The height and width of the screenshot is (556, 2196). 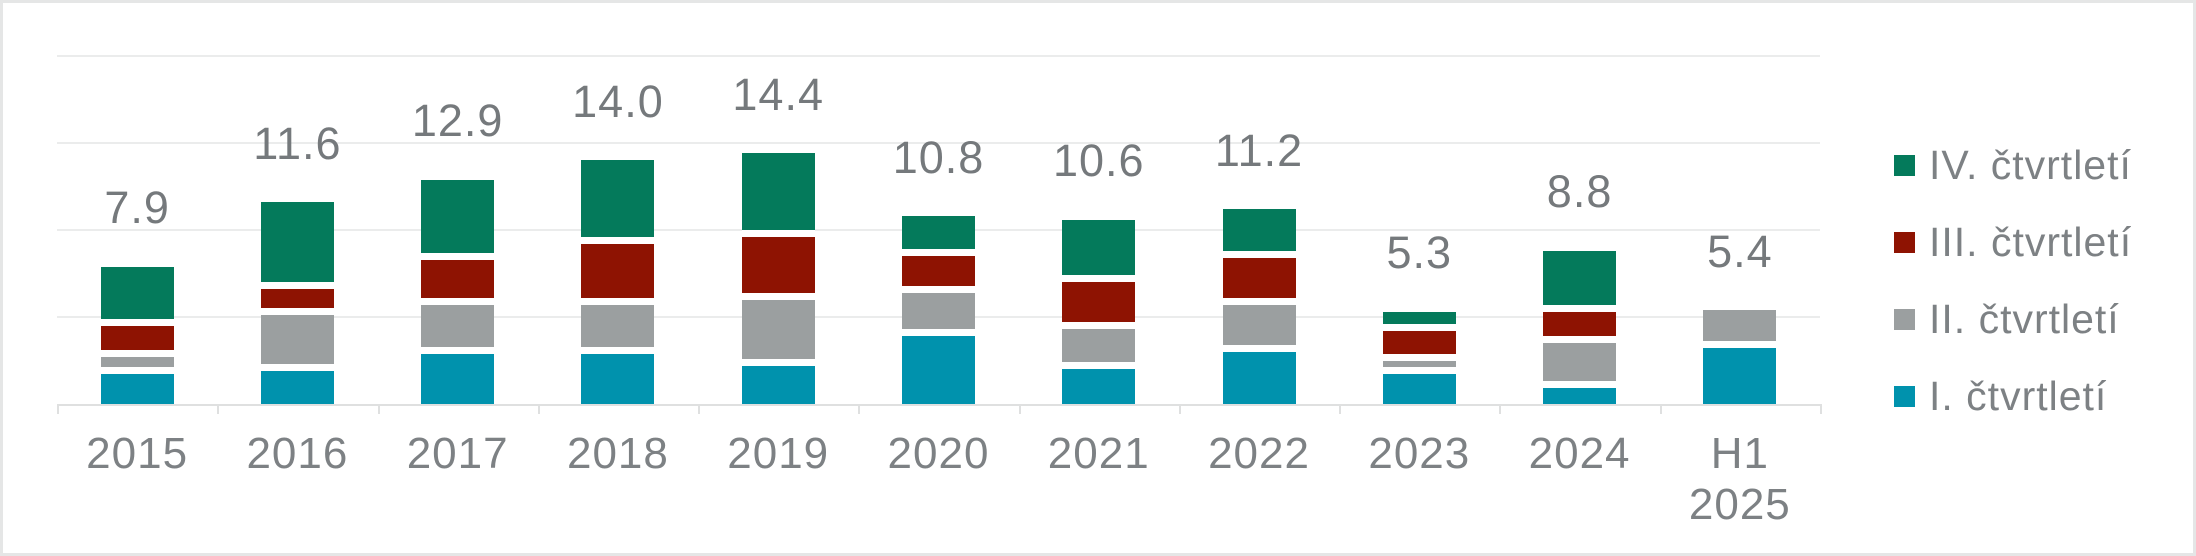 What do you see at coordinates (2030, 165) in the screenshot?
I see `legend-label: IV. čtvrtletí` at bounding box center [2030, 165].